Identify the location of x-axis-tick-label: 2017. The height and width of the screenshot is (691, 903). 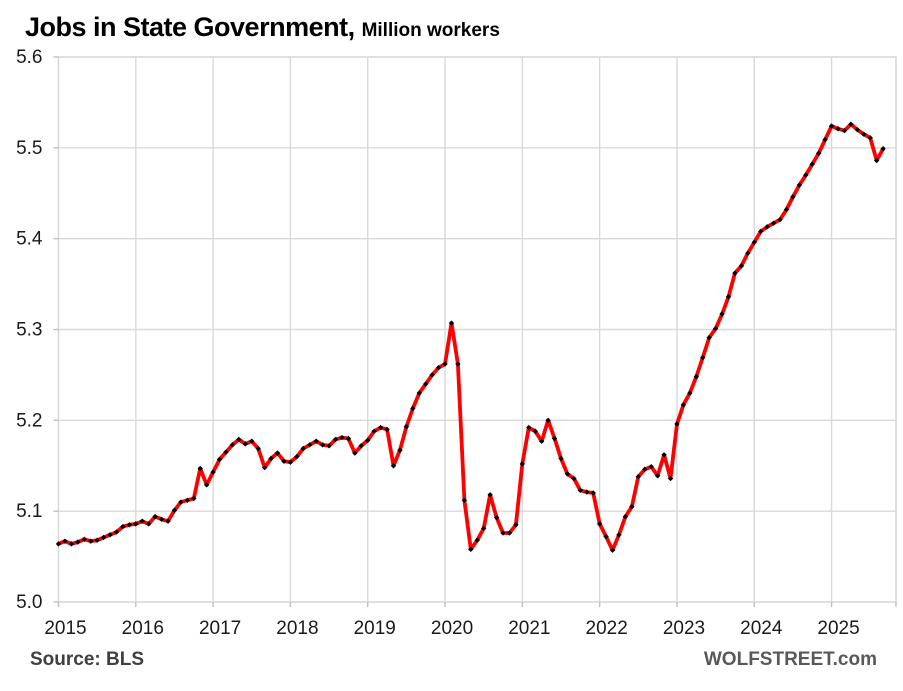
(220, 628).